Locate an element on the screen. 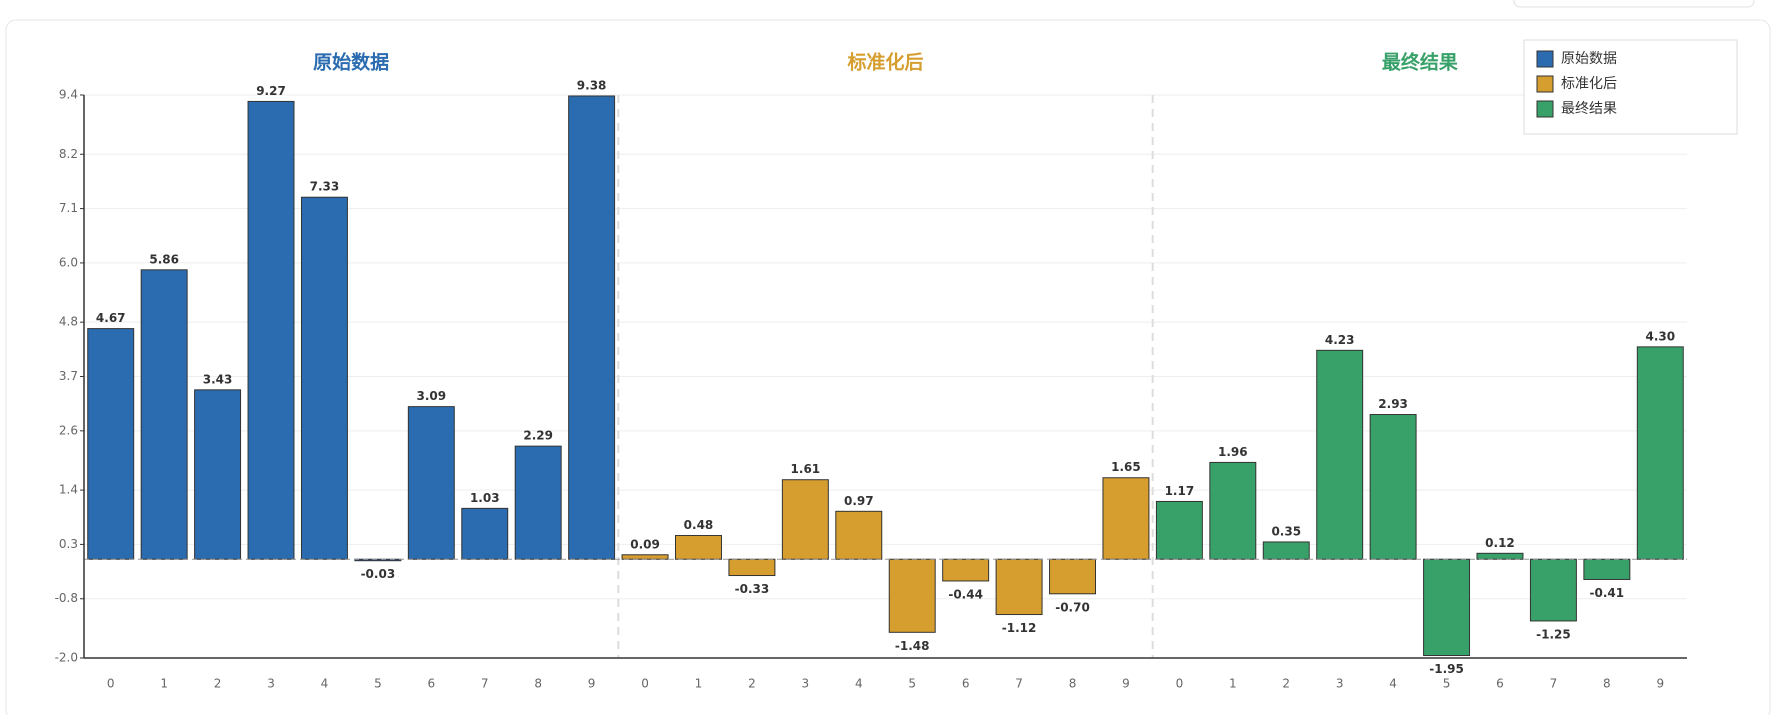 This screenshot has width=1778, height=719. y-tick-label: 2.6 is located at coordinates (68, 430).